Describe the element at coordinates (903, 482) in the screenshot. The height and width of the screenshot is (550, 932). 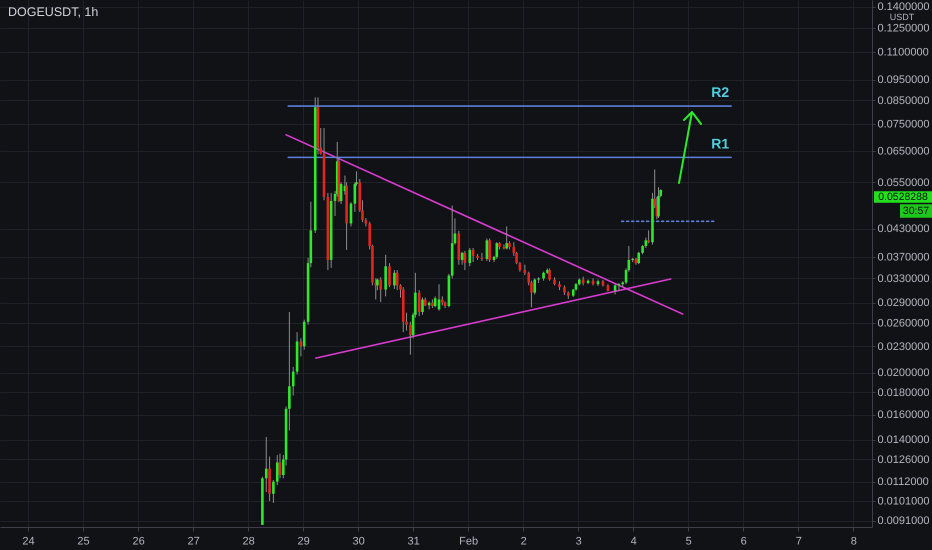
I see `y-tick-label: 0.0112000` at that location.